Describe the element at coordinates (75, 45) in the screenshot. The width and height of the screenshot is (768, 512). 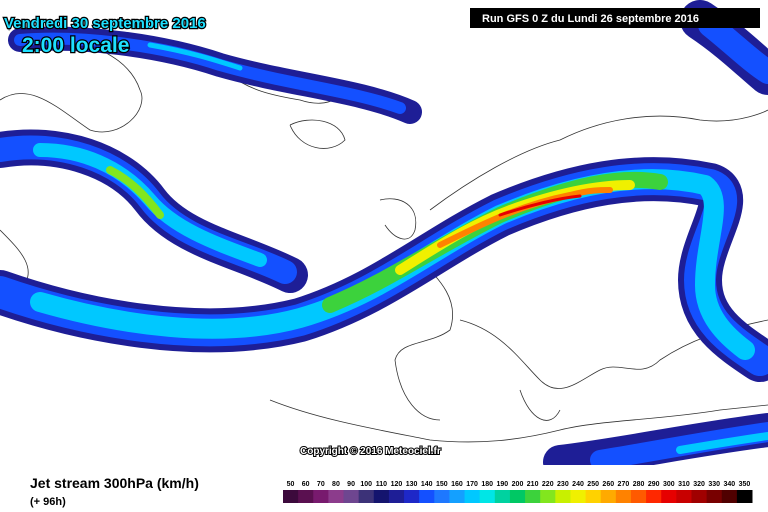
I see `time: 2:00 locale` at that location.